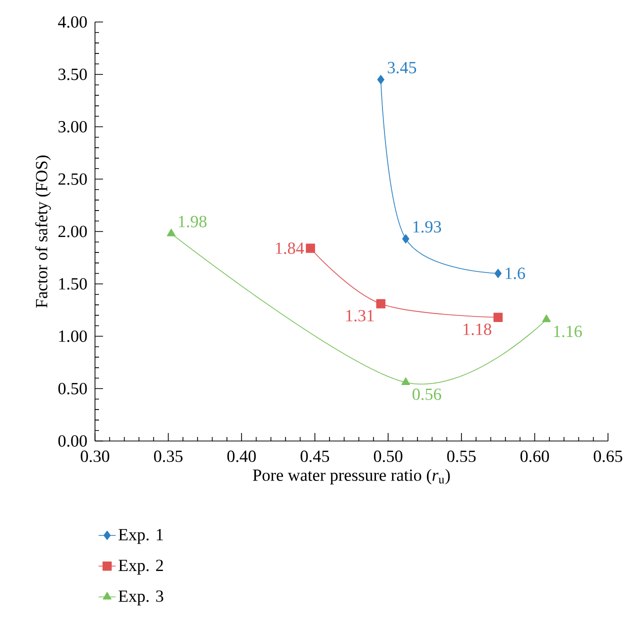 The height and width of the screenshot is (633, 633). Describe the element at coordinates (360, 316) in the screenshot. I see `data-label: 1.31` at that location.